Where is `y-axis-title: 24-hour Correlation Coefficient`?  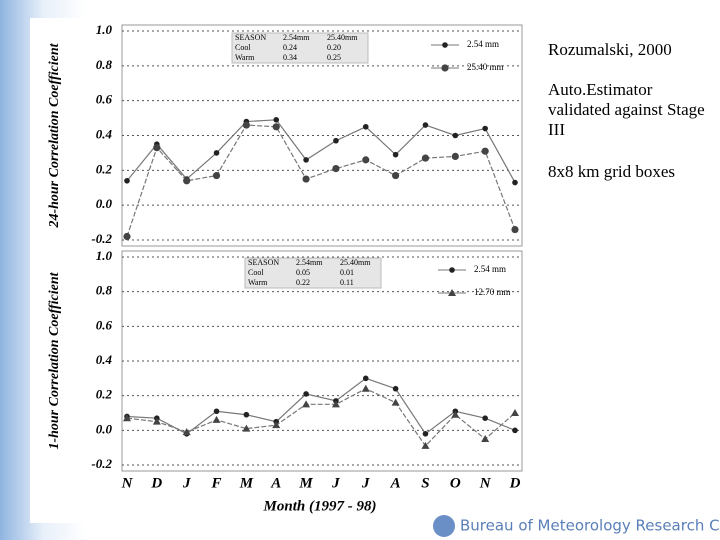
y-axis-title: 24-hour Correlation Coefficient is located at coordinates (54, 135).